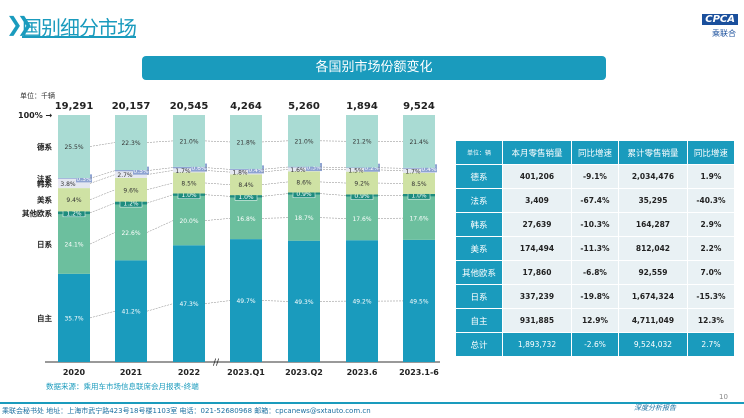 Image resolution: width=744 pixels, height=418 pixels. What do you see at coordinates (130, 312) in the screenshot?
I see `data-label: 41.2%` at bounding box center [130, 312].